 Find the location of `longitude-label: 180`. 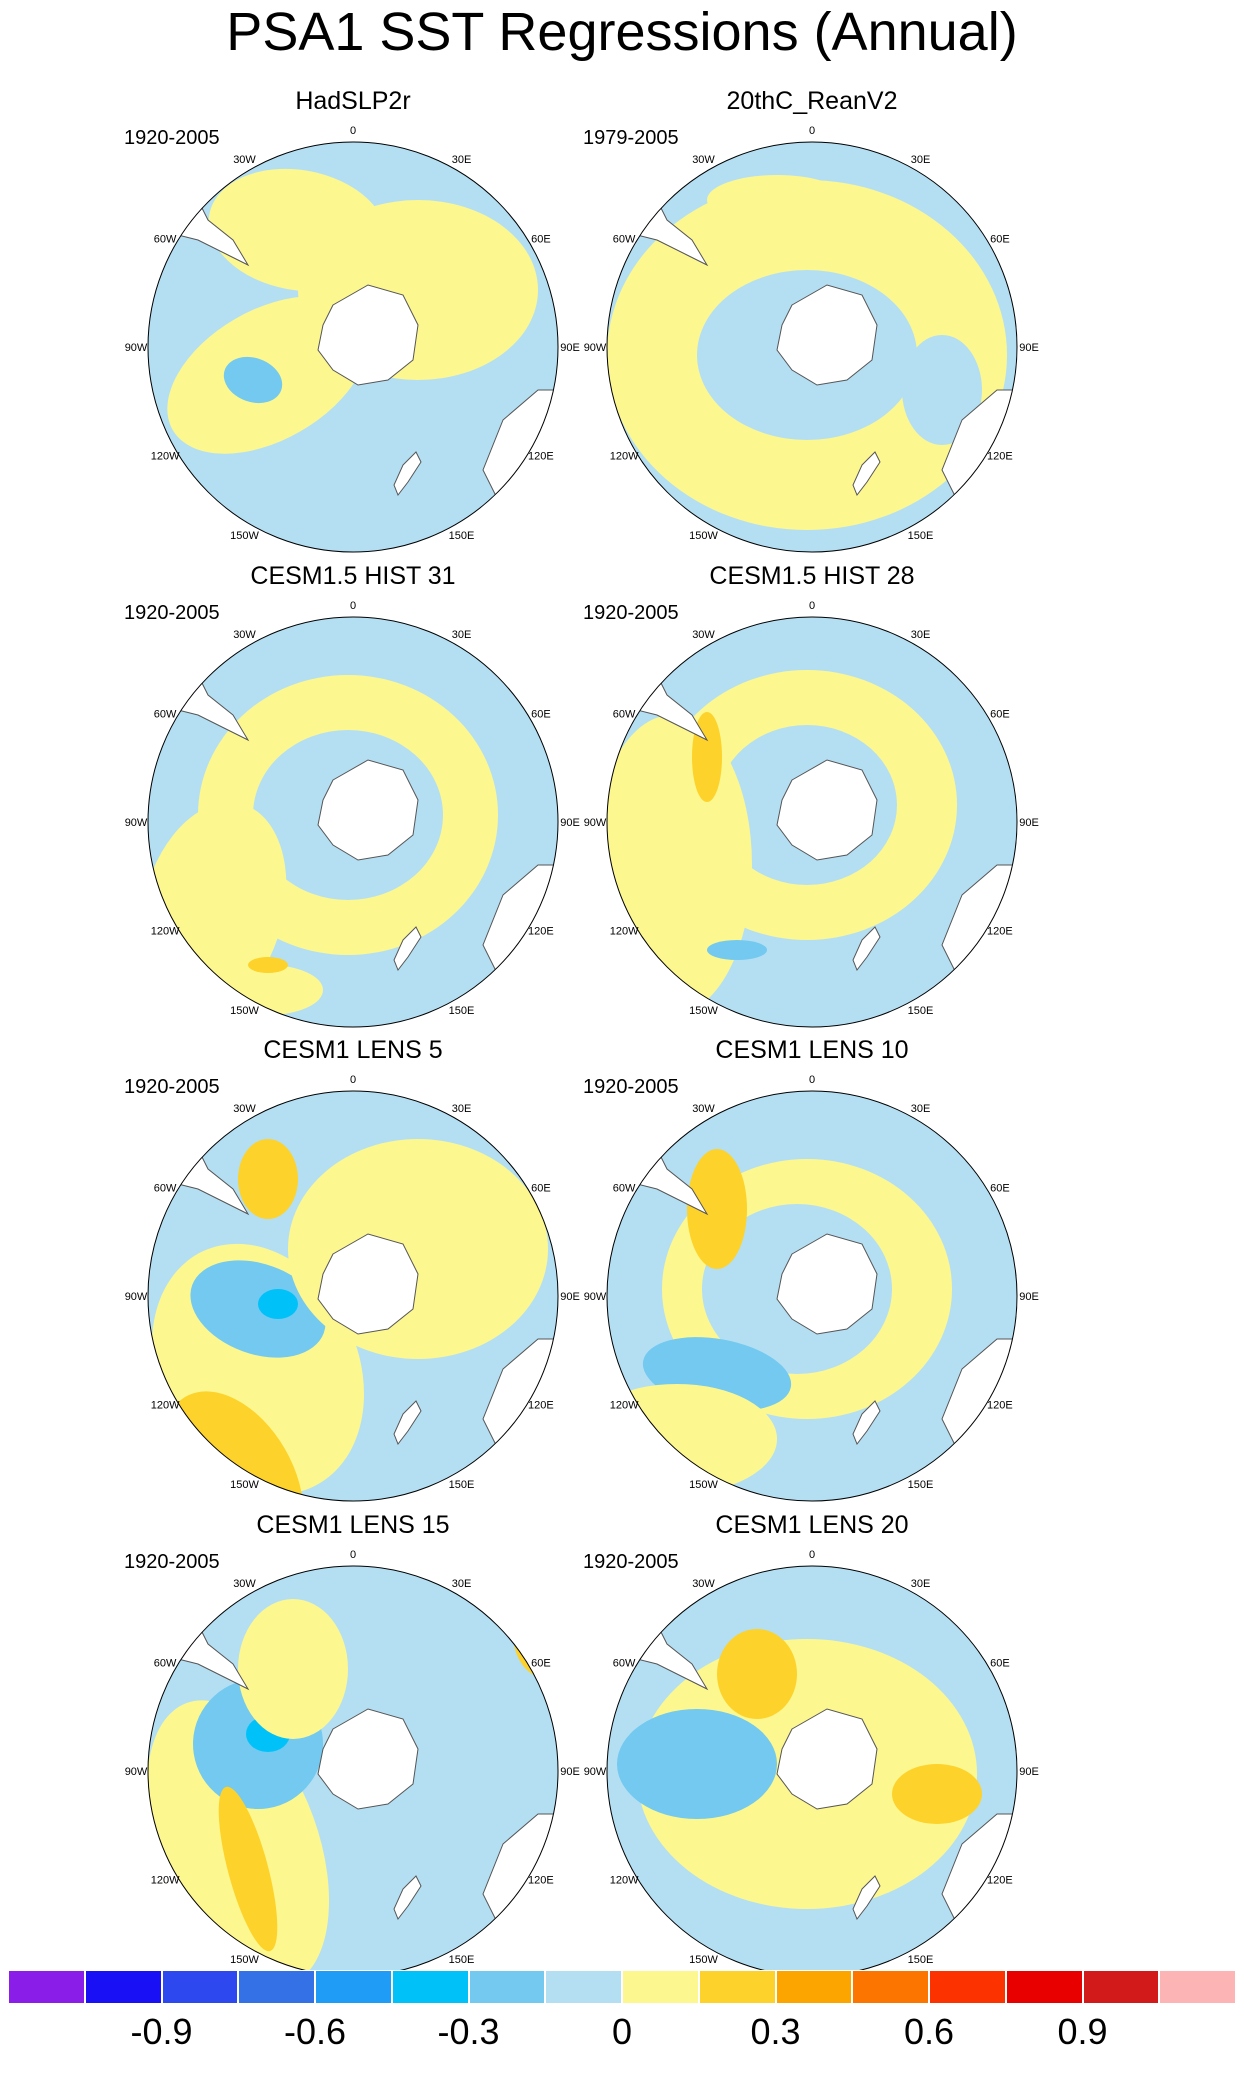

longitude-label: 180 is located at coordinates (812, 559).